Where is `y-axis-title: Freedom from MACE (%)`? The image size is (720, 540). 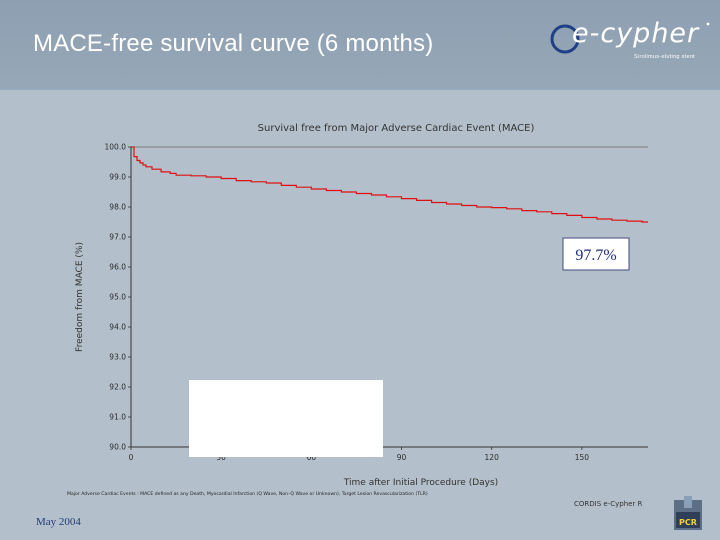
y-axis-title: Freedom from MACE (%) is located at coordinates (80, 297).